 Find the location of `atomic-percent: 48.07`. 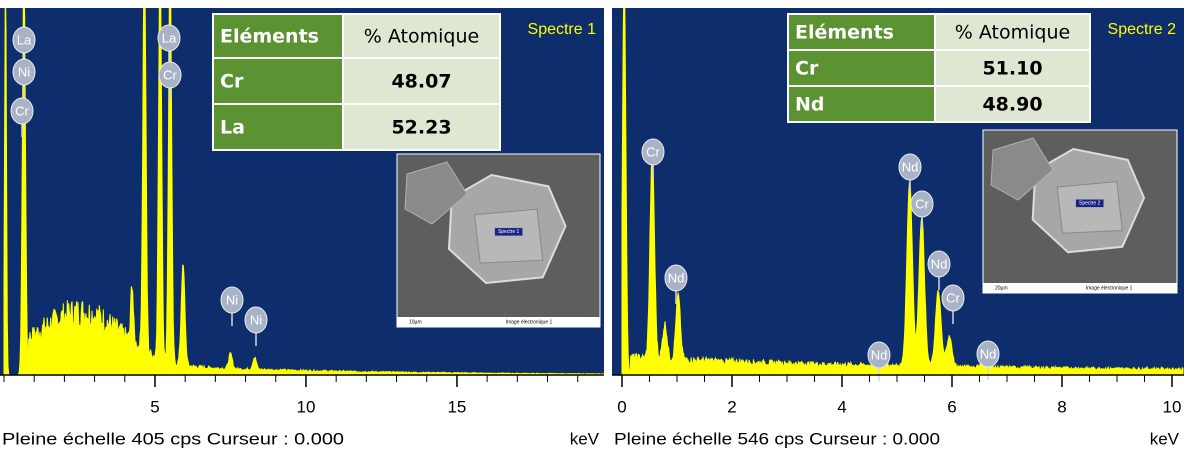

atomic-percent: 48.07 is located at coordinates (421, 82).